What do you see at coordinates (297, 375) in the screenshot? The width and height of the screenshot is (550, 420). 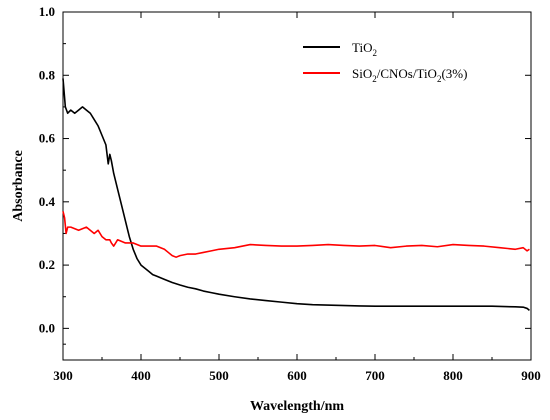 I see `x-tick-label: 600` at bounding box center [297, 375].